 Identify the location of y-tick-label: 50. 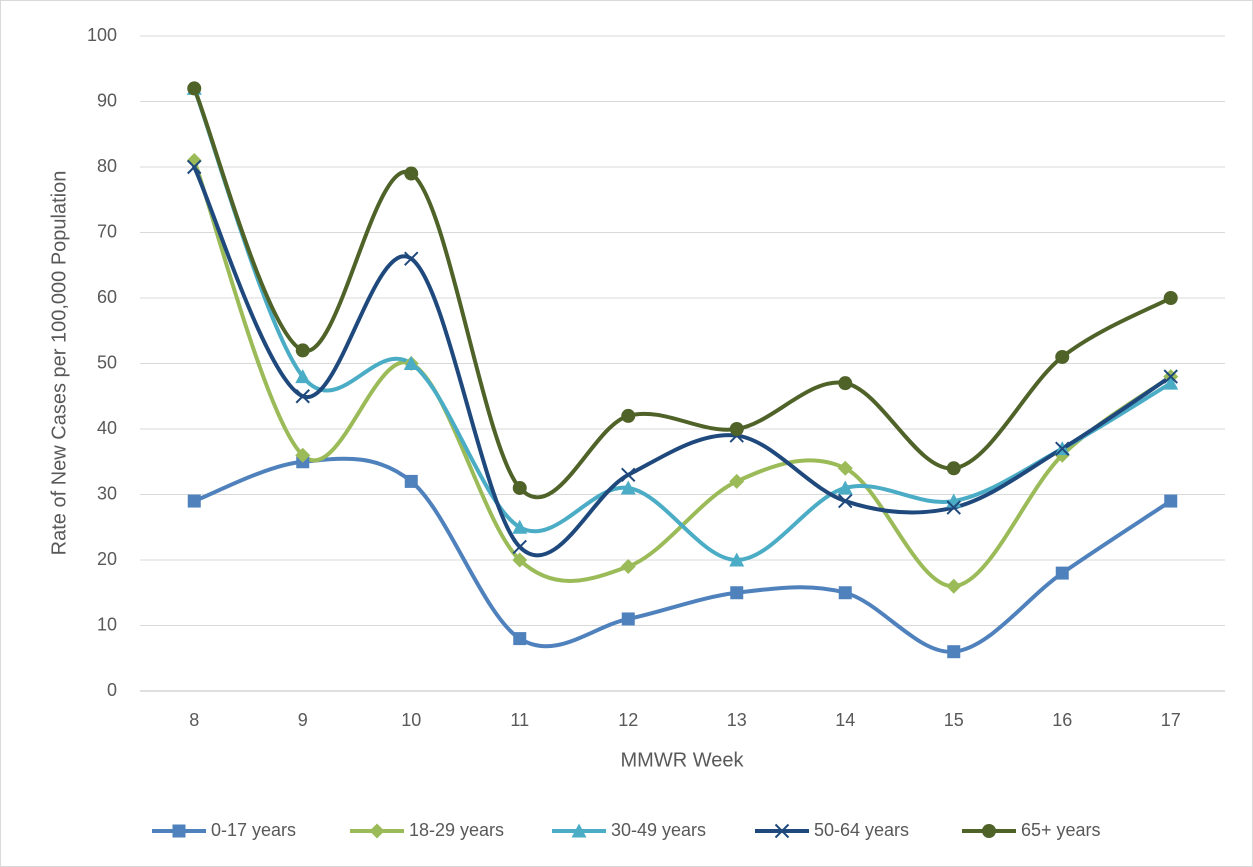
(107, 362).